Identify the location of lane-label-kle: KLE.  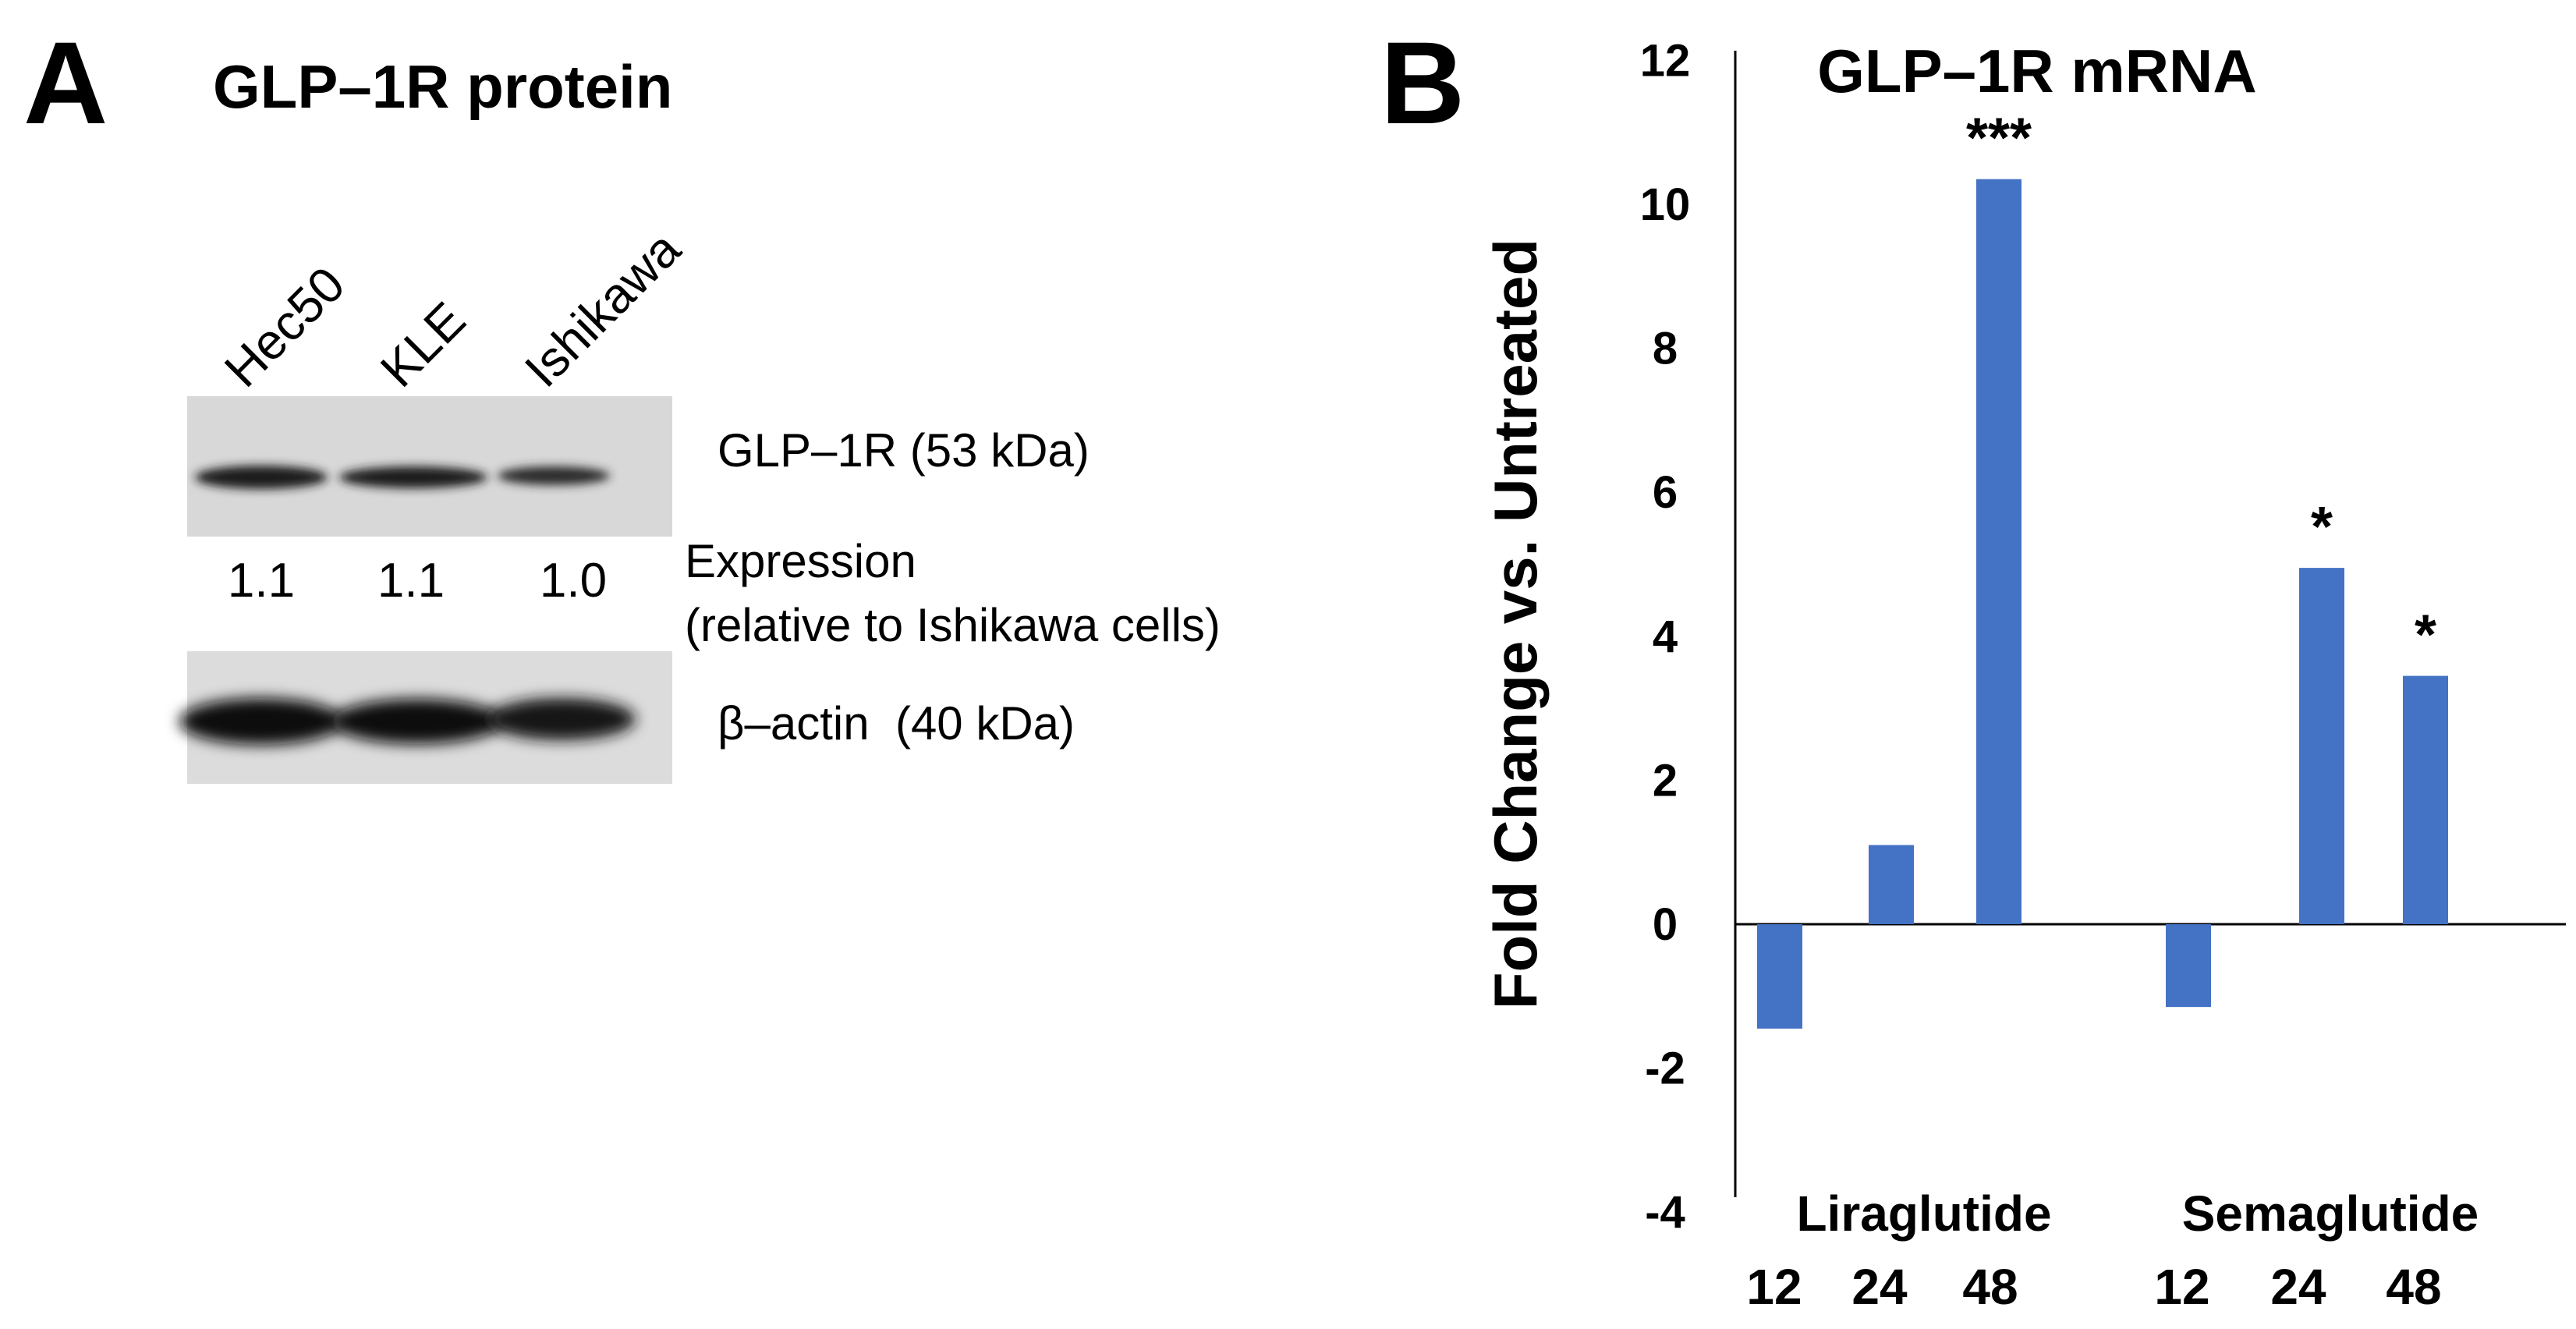
(423, 344).